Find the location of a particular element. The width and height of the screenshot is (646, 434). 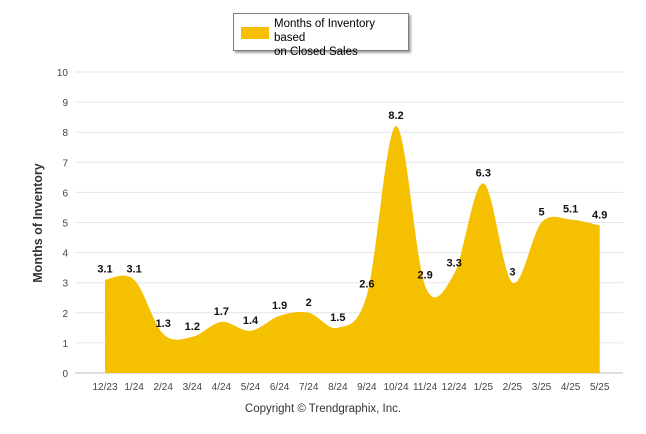

y-tick-label: 4 is located at coordinates (65, 254).